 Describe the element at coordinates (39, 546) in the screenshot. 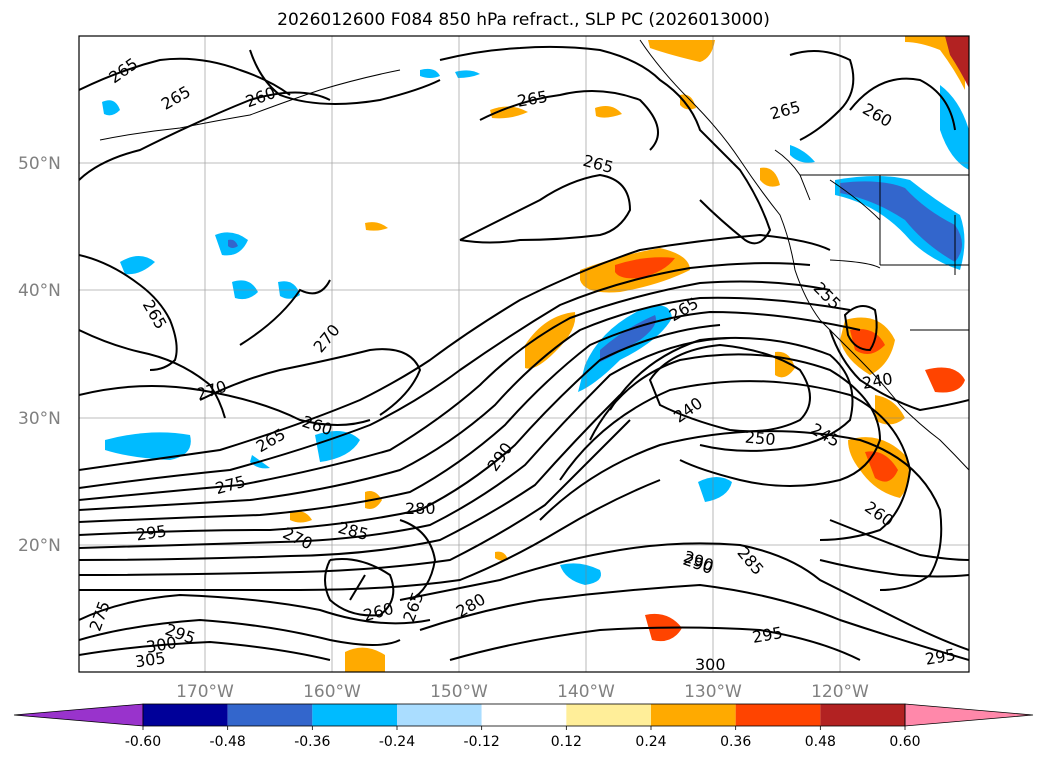

I see `lat-tick-label: 20°N` at that location.